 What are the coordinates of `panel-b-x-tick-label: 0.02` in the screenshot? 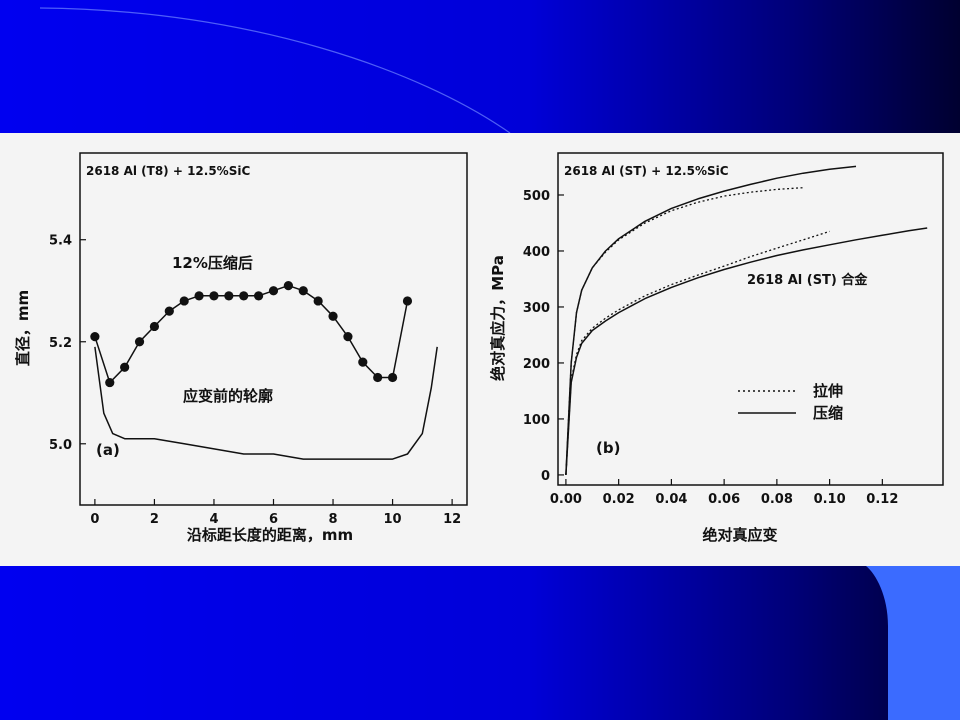 It's located at (619, 499).